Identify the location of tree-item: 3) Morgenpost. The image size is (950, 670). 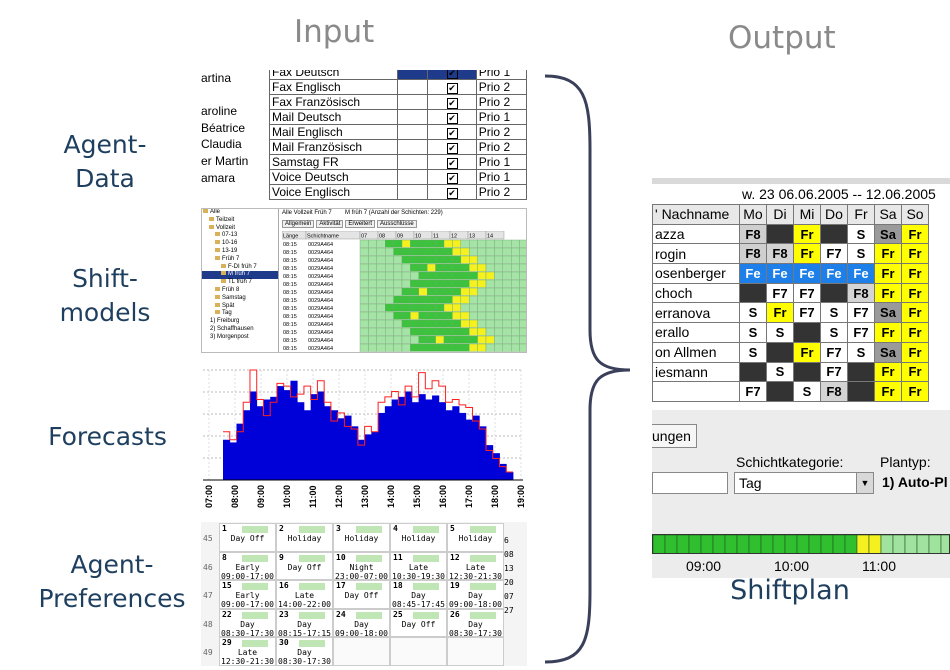
(240, 338).